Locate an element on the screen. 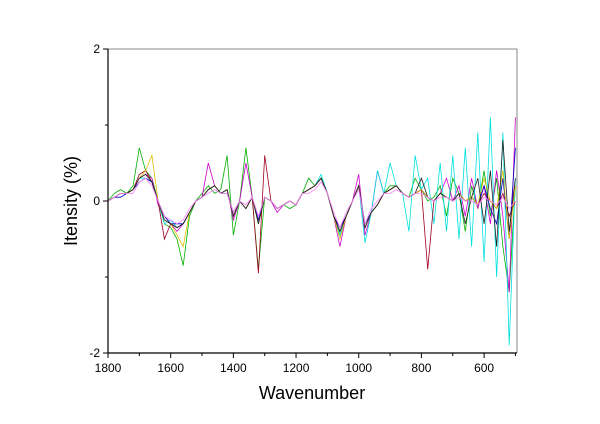 This screenshot has width=600, height=424. y-tick-label: 0 is located at coordinates (96, 201).